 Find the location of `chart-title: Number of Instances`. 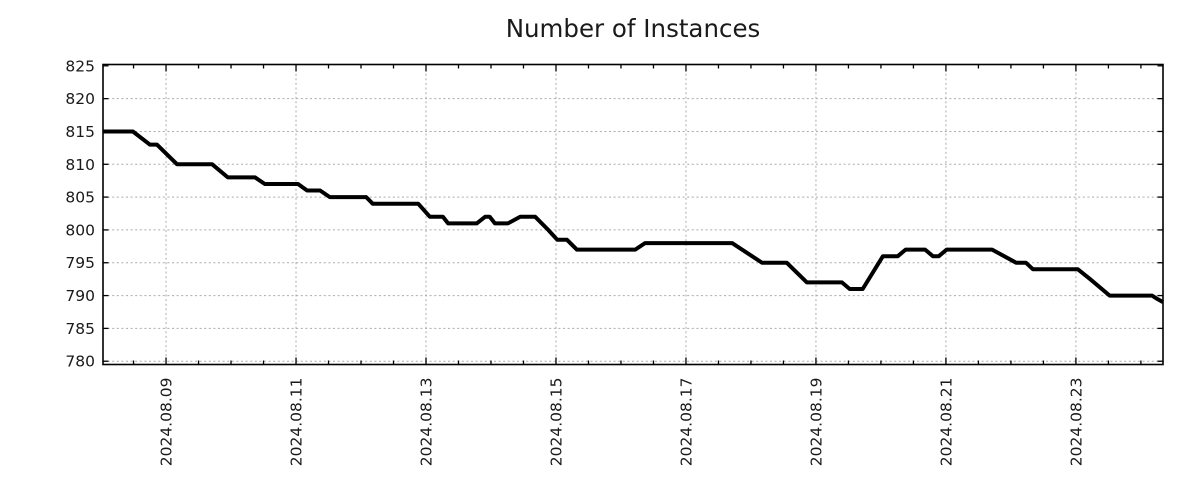

chart-title: Number of Instances is located at coordinates (633, 28).